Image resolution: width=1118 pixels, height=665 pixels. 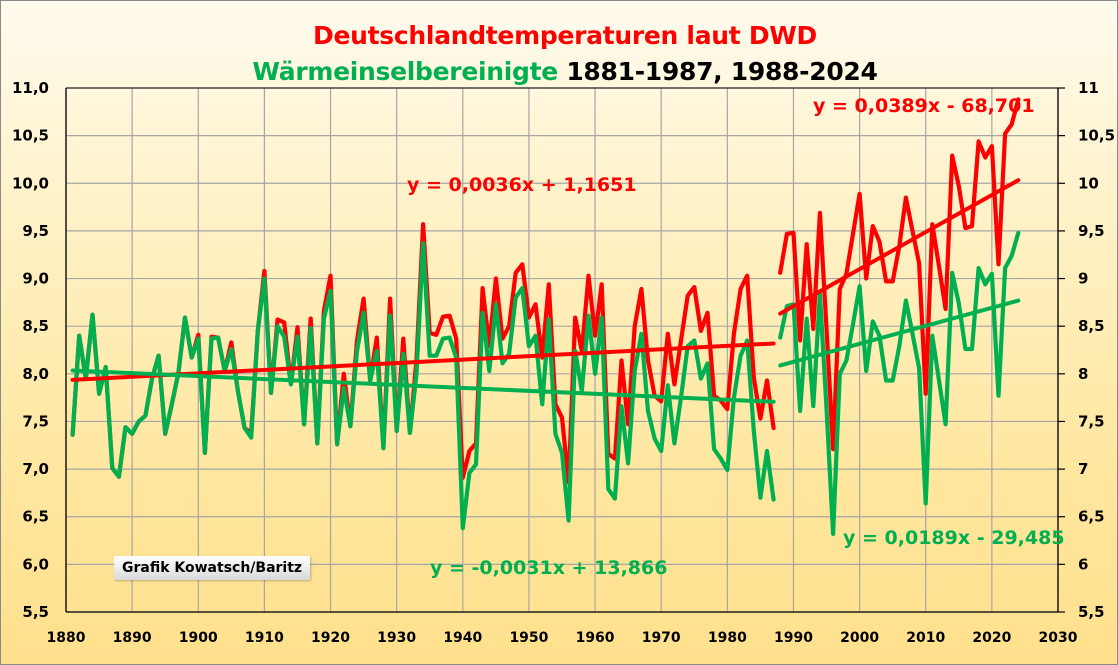 What do you see at coordinates (565, 35) in the screenshot?
I see `chart-title: Deutschlandtemperaturen laut DWD` at bounding box center [565, 35].